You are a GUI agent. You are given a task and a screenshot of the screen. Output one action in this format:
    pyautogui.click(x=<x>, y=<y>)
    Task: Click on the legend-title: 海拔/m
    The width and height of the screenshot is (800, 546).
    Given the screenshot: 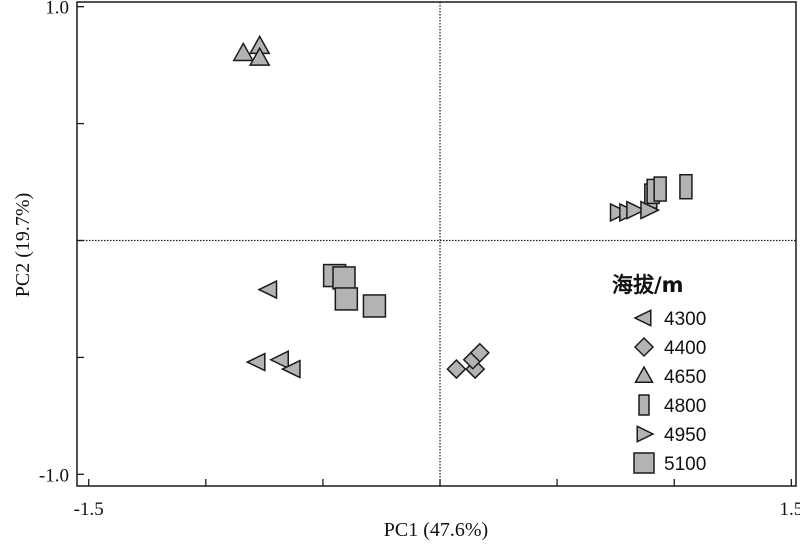 What is the action you would take?
    pyautogui.click(x=648, y=285)
    